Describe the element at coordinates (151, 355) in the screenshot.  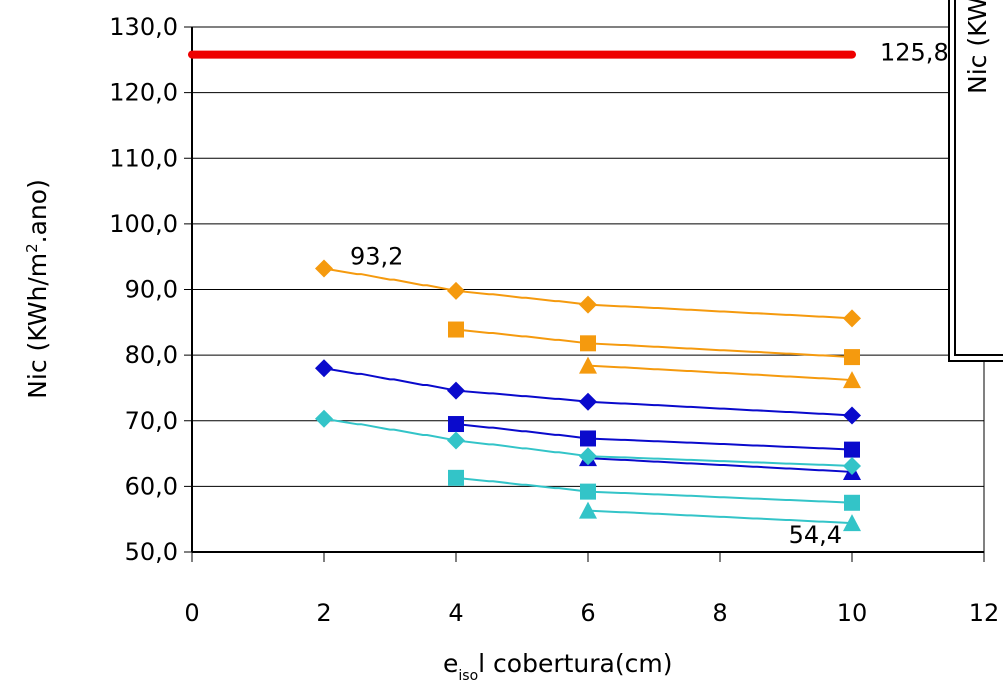
I see `y-tick-label: 80,0` at that location.